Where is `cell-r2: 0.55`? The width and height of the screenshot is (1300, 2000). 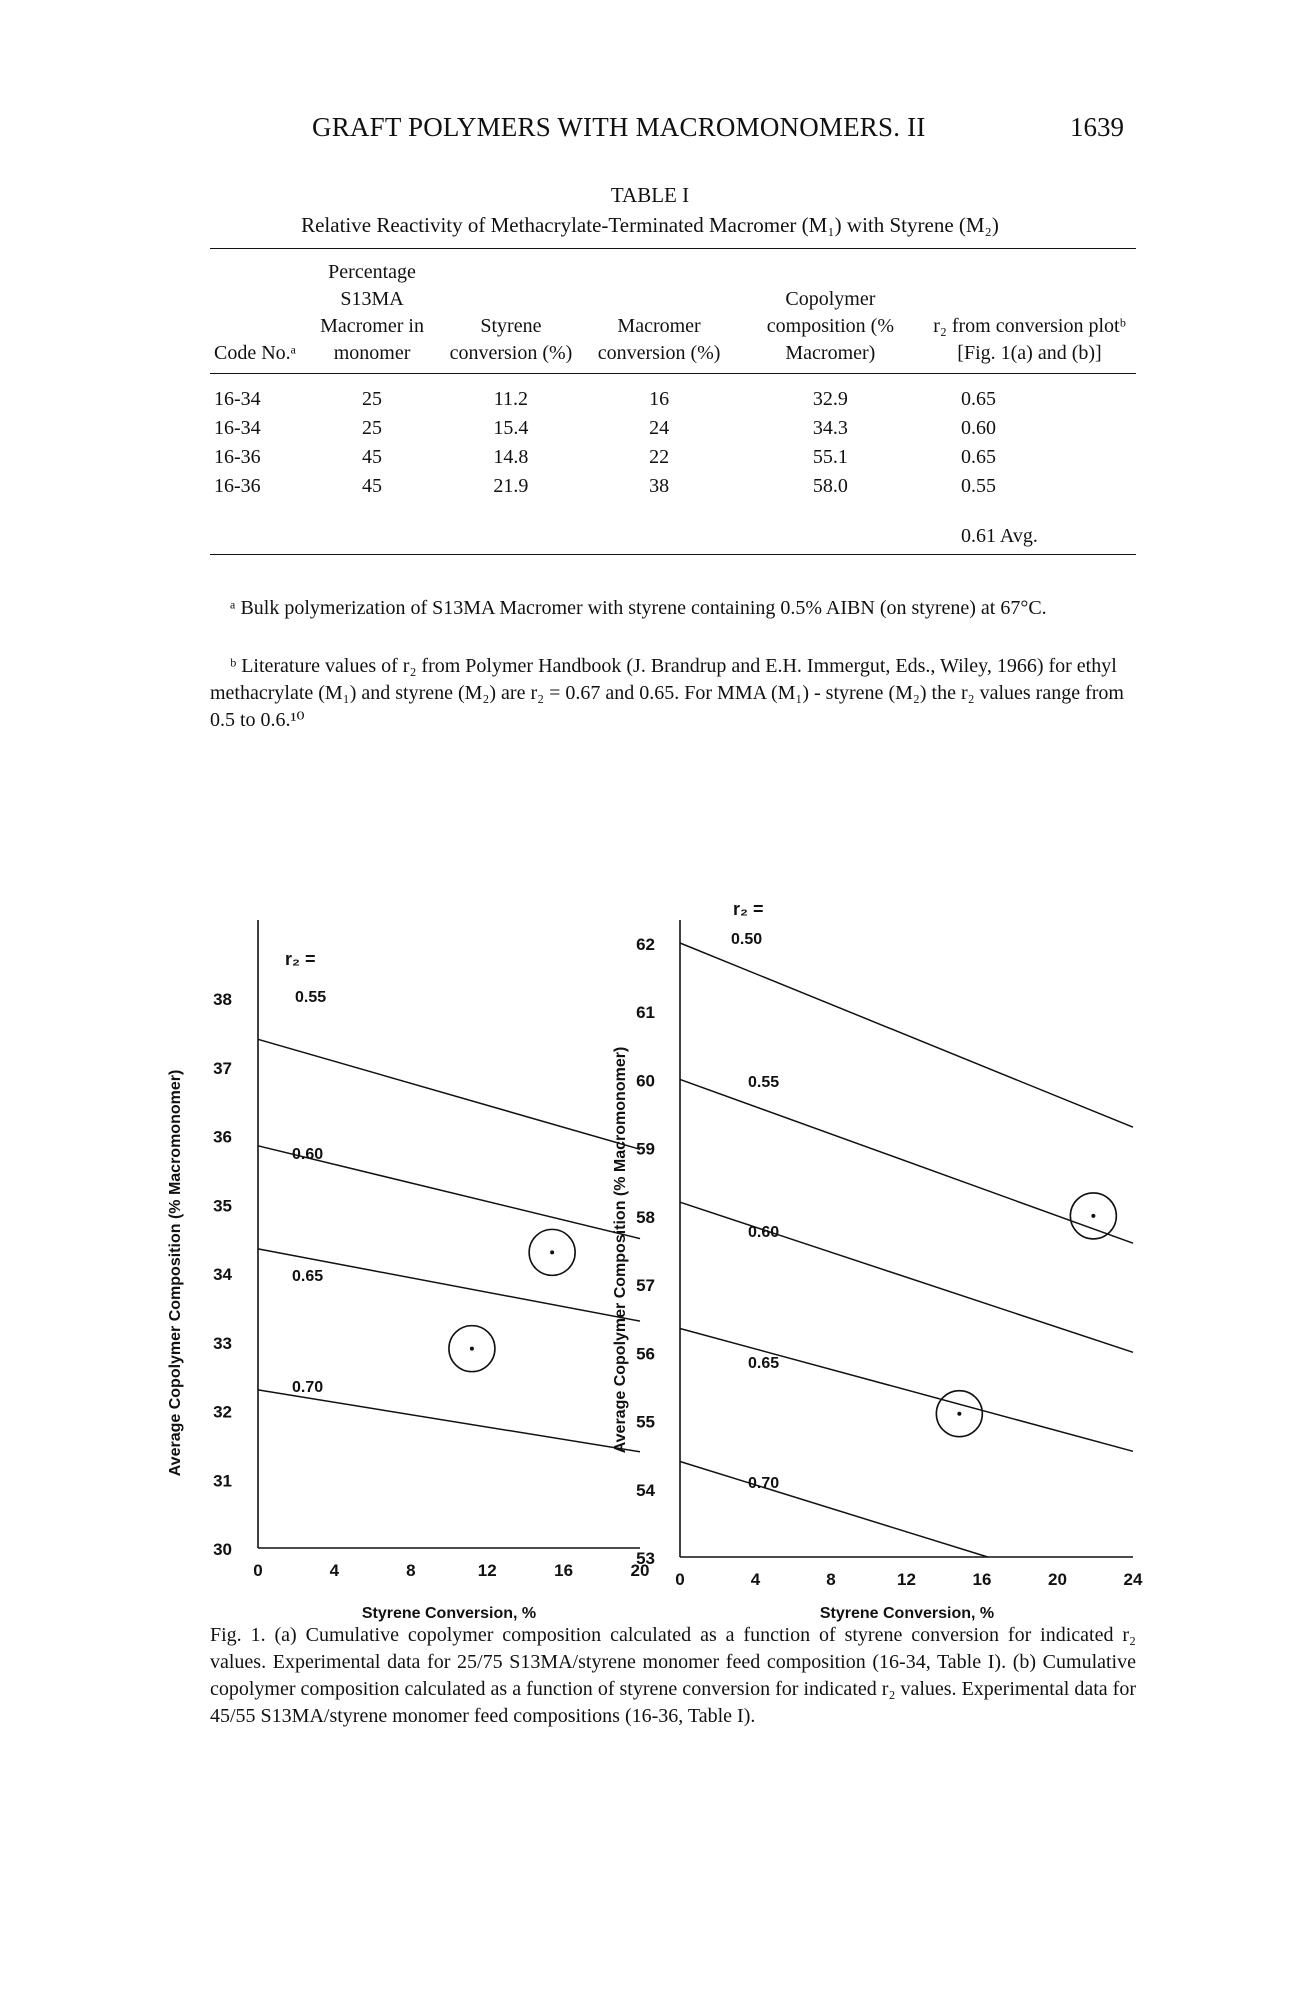
cell-r2: 0.55 is located at coordinates (978, 486).